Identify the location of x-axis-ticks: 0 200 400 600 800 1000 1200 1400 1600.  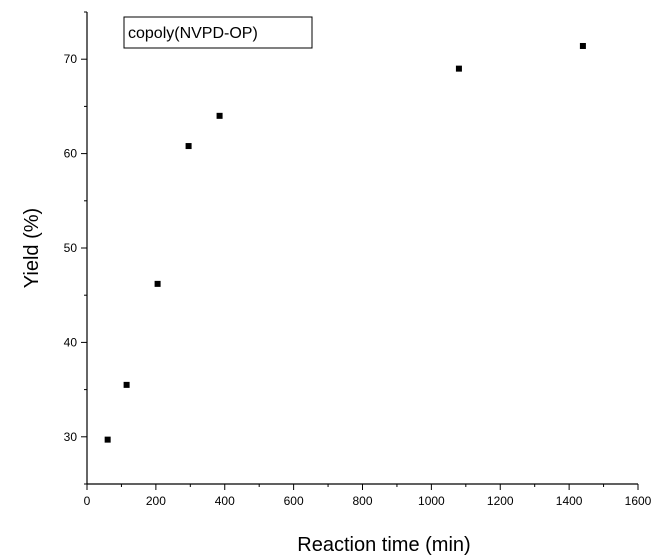
(368, 496).